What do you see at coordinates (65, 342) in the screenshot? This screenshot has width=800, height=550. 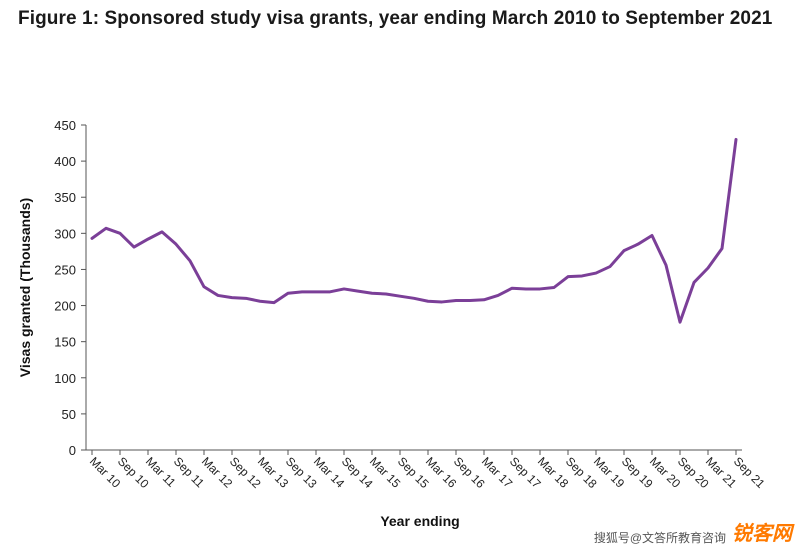 I see `y-tick-label: 150` at bounding box center [65, 342].